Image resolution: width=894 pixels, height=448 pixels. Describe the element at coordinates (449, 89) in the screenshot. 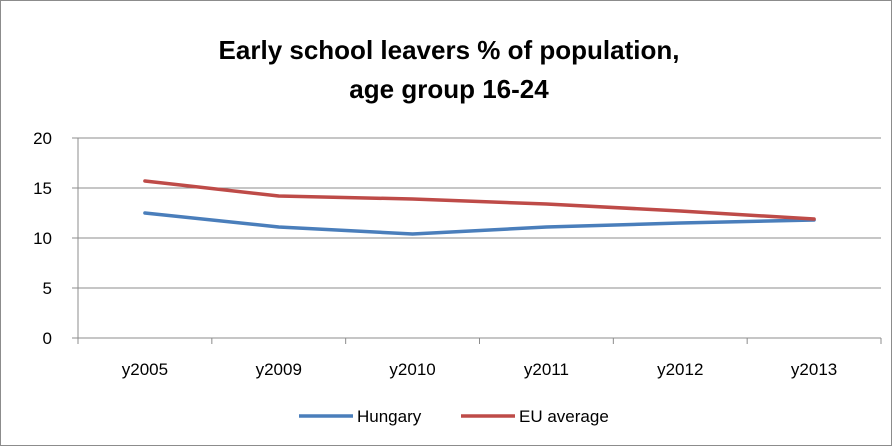

I see `chart-title-line-2: age group 16-24` at that location.